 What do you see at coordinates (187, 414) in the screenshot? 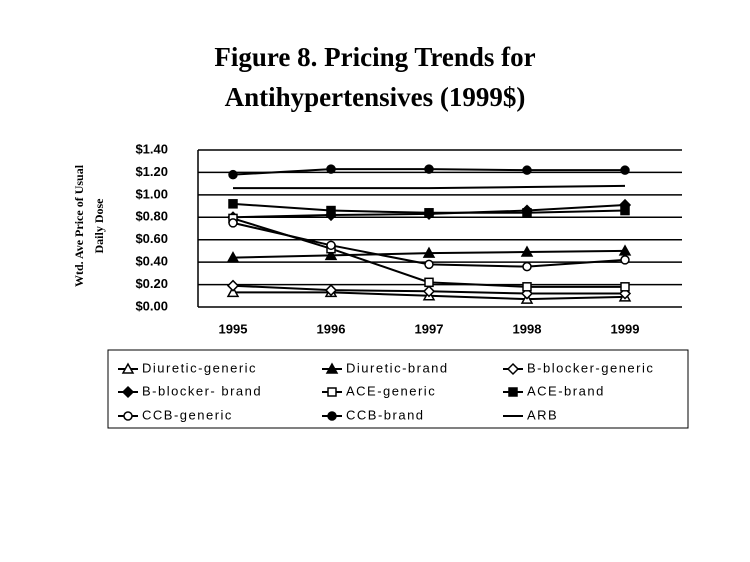
I see `legend-label: CCB-generic` at bounding box center [187, 414].